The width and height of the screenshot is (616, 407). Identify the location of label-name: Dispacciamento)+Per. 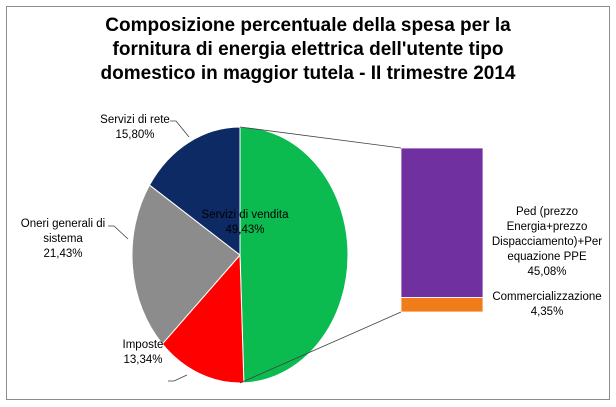
(547, 242).